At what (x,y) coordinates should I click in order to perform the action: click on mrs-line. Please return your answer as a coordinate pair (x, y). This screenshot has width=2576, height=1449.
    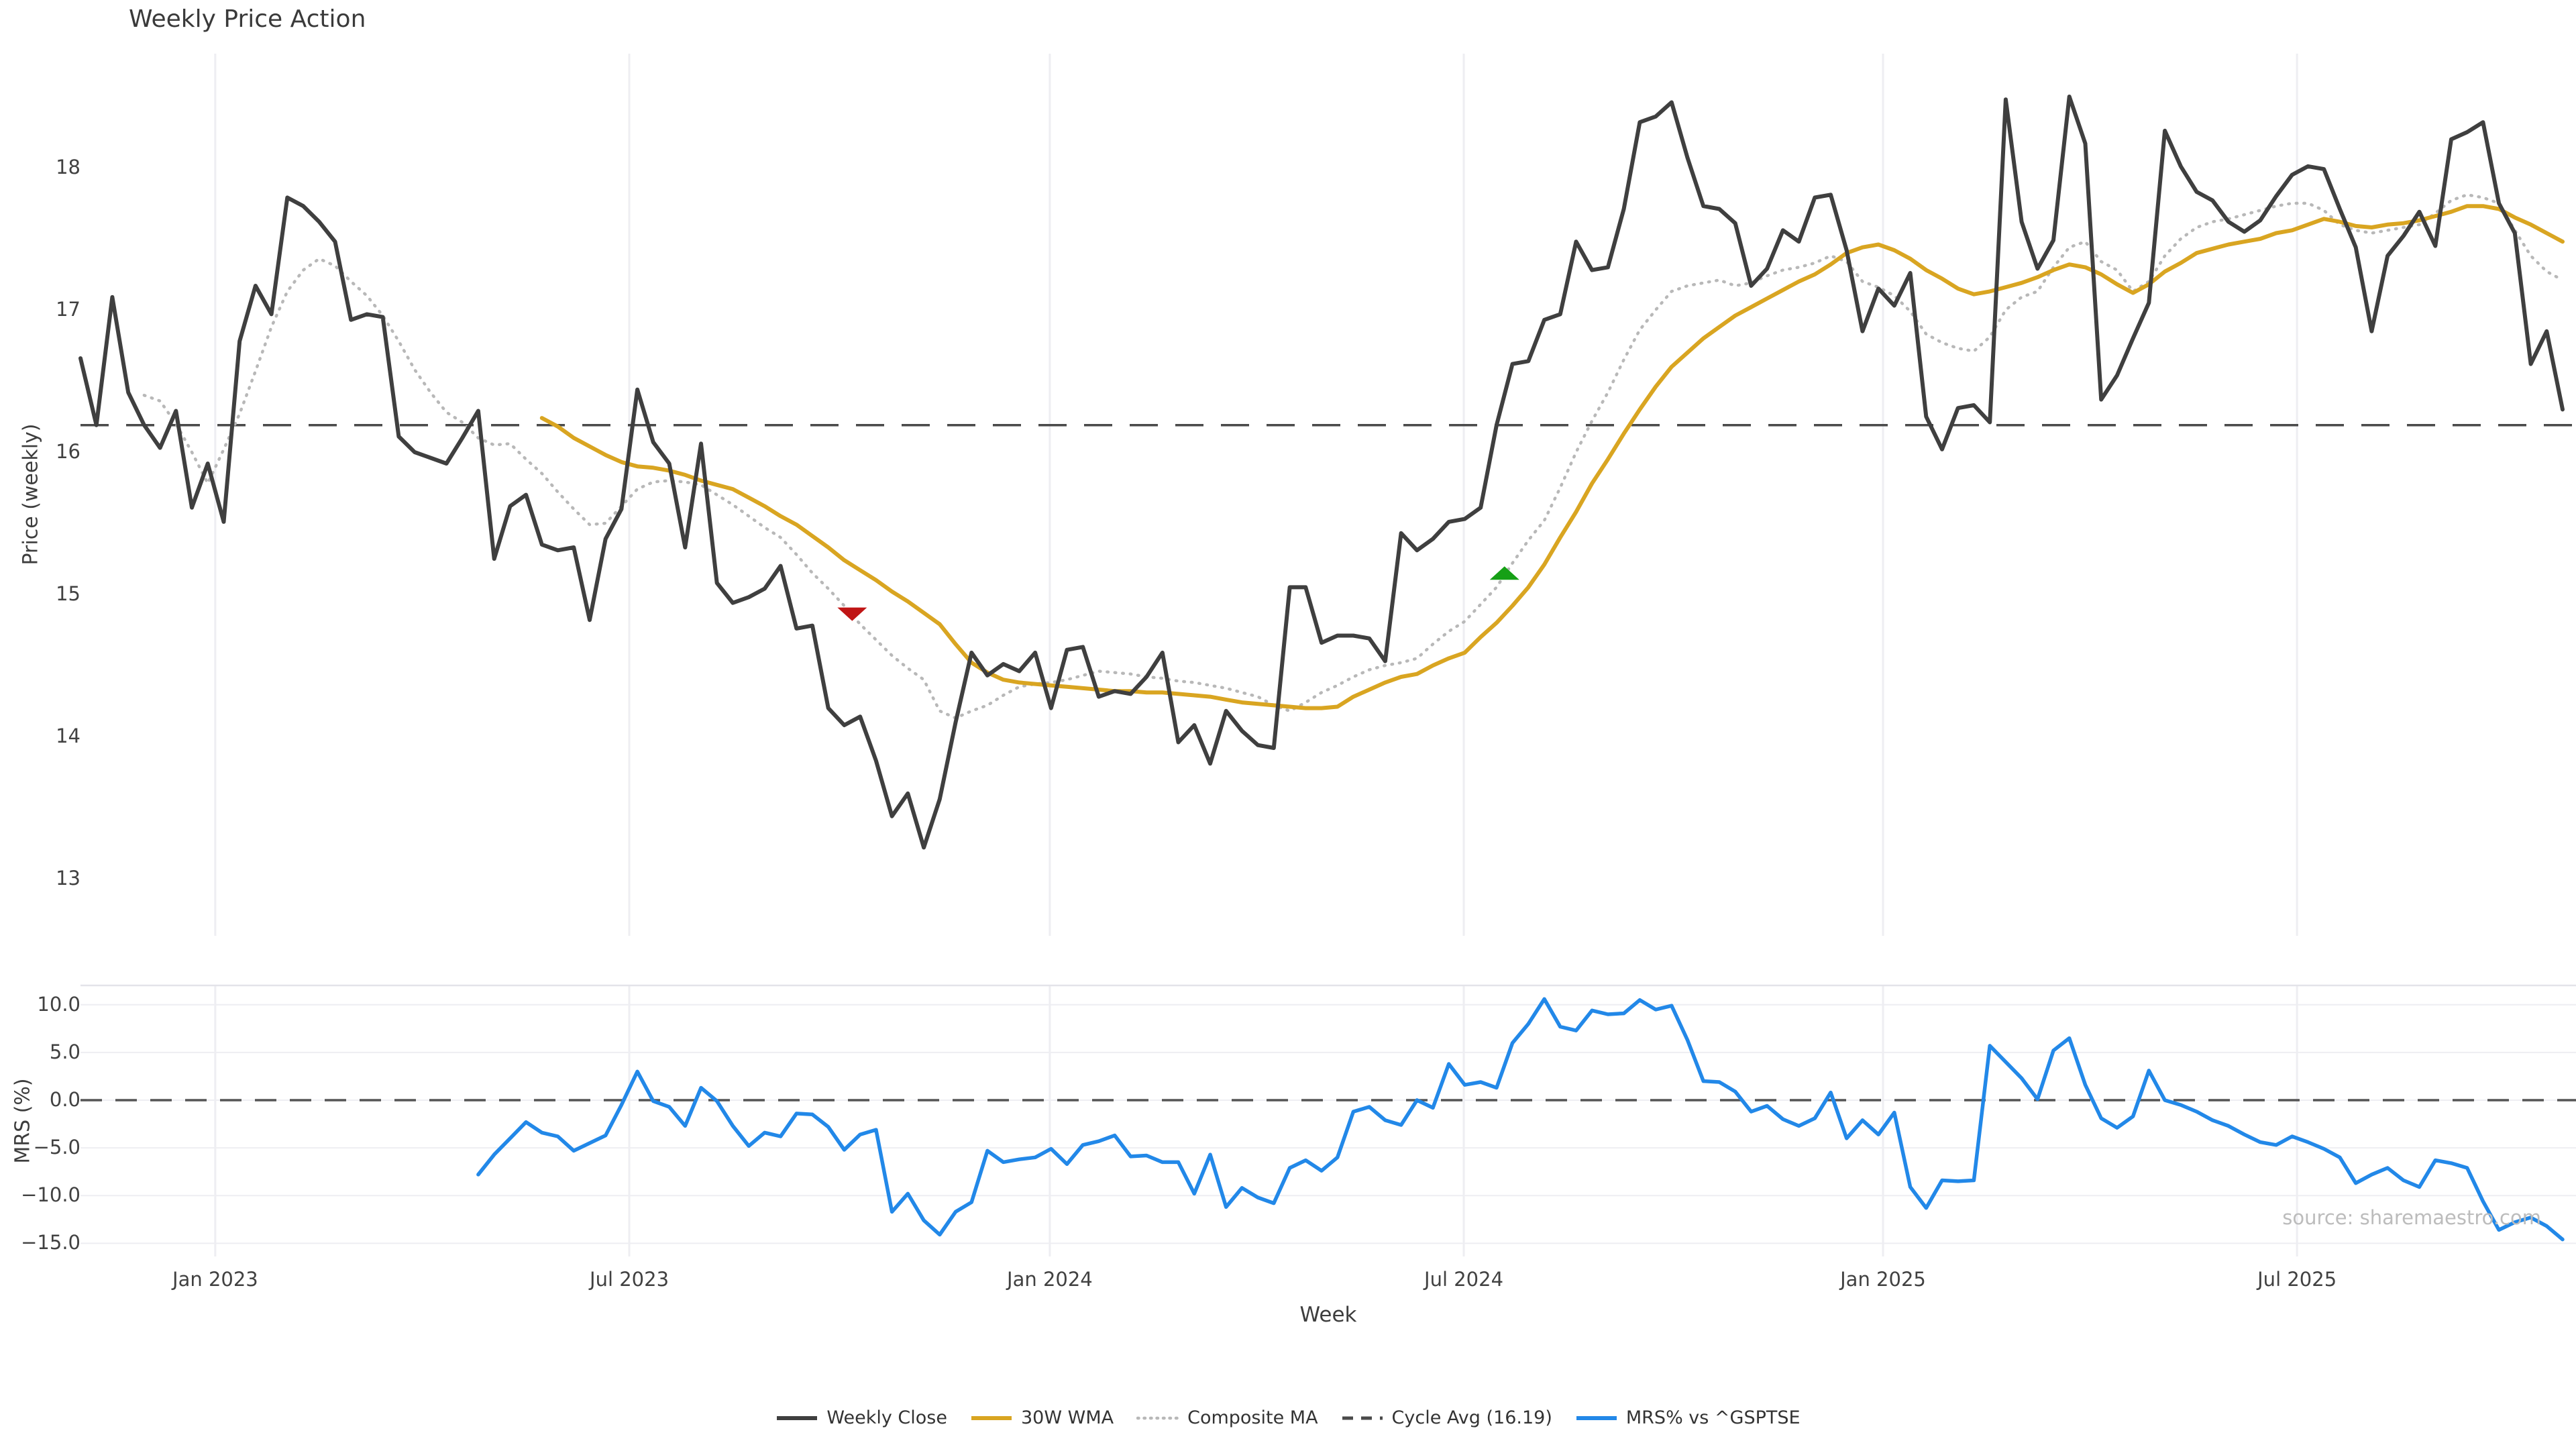
    Looking at the image, I should click on (1520, 1119).